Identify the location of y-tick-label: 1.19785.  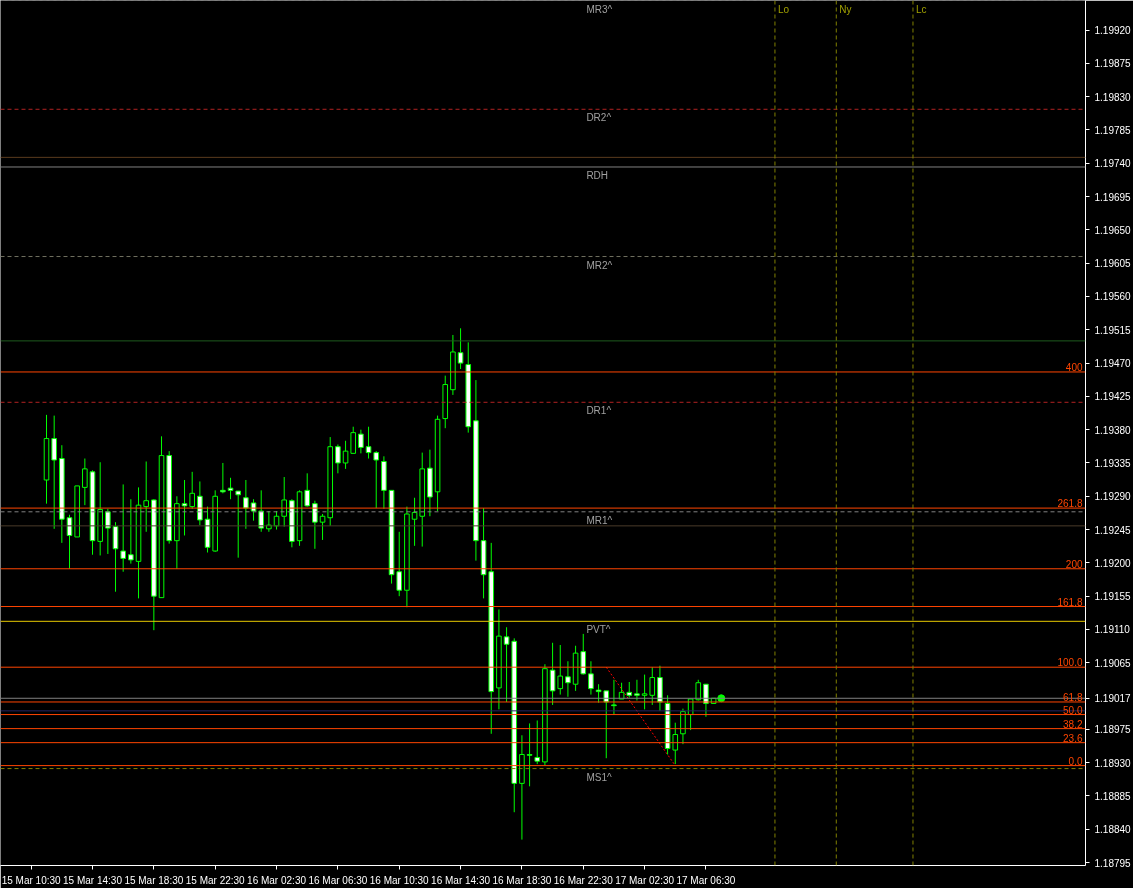
(1113, 130).